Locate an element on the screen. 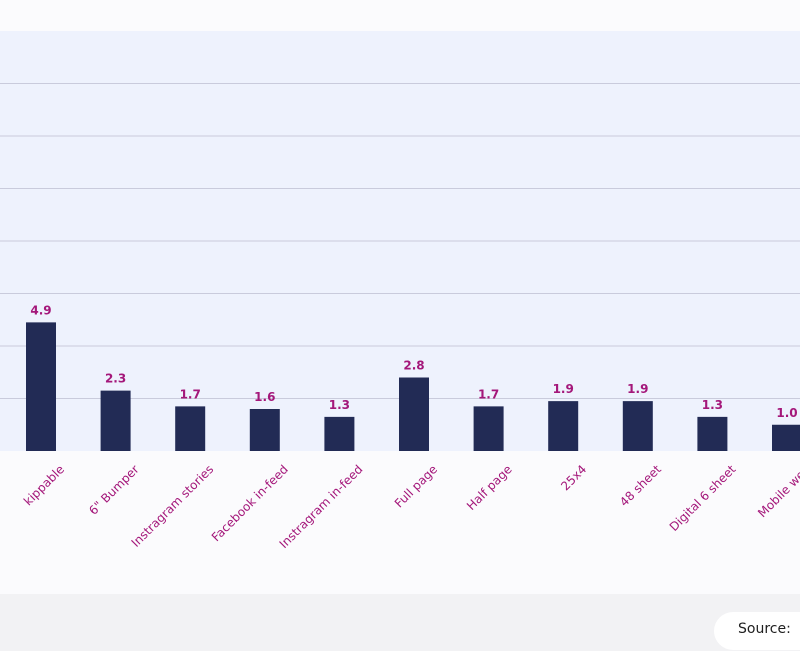 This screenshot has height=651, width=800. data-label: 1.0 is located at coordinates (786, 413).